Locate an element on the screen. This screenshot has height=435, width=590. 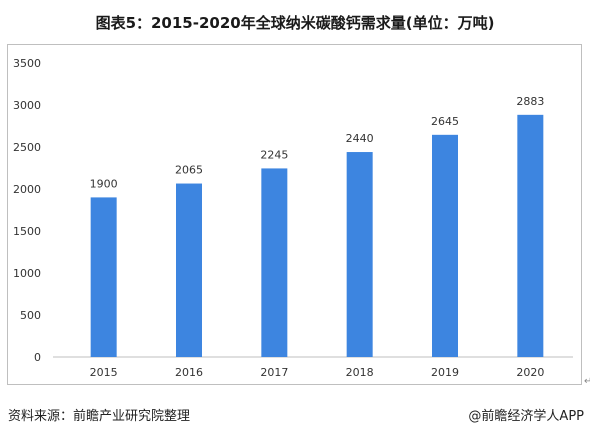
y-tick-label: 500 is located at coordinates (30, 315).